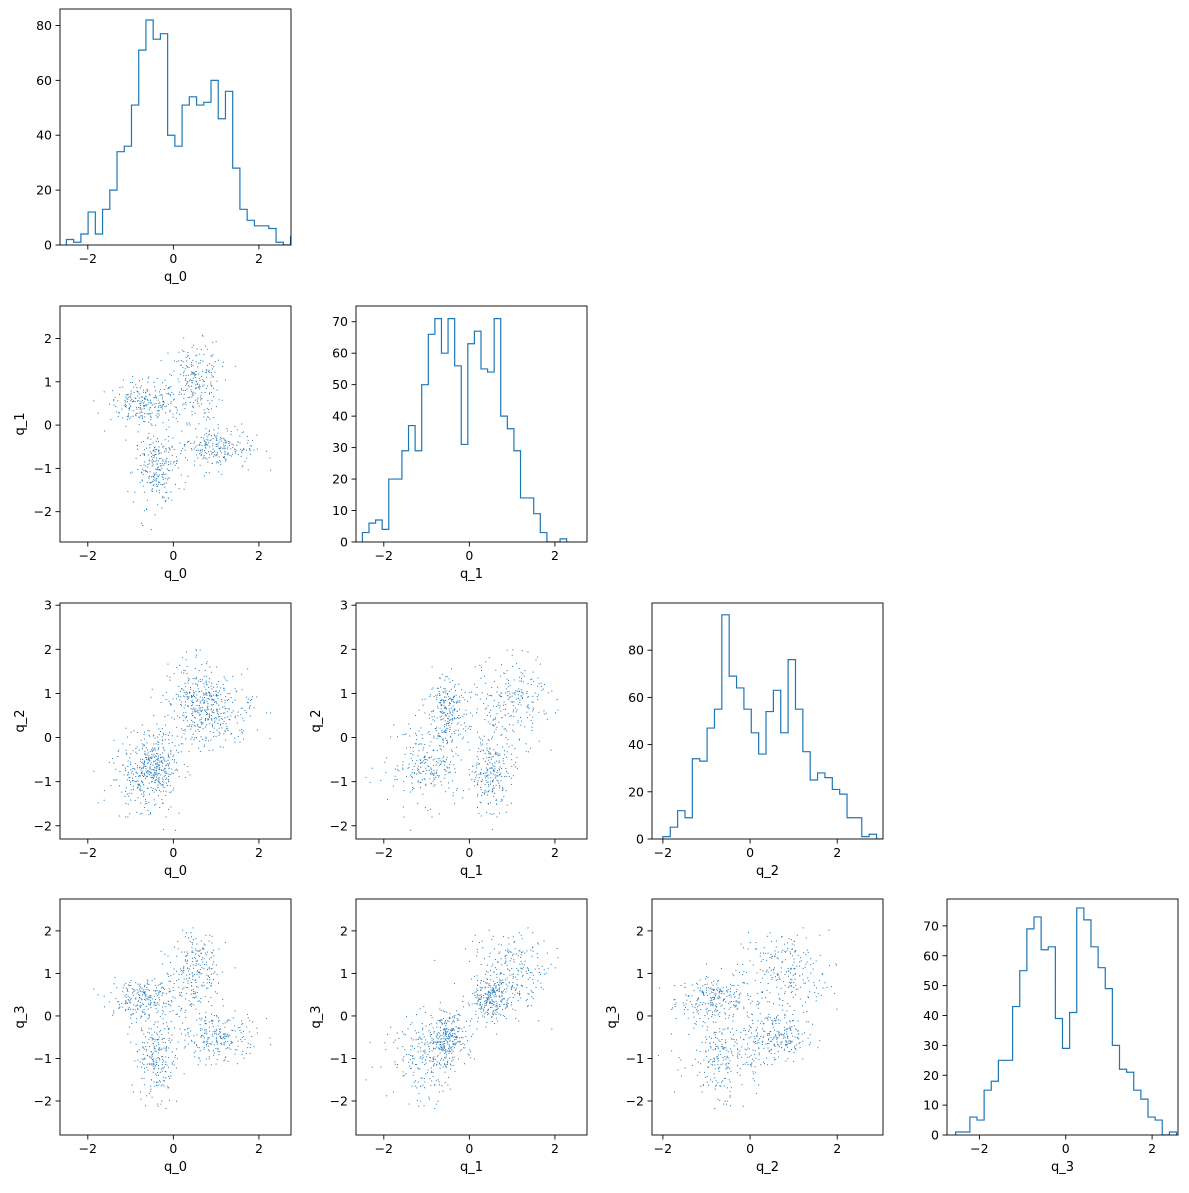 The image size is (1189, 1193). What do you see at coordinates (173, 555) in the screenshot?
I see `x-tick-label: 0` at bounding box center [173, 555].